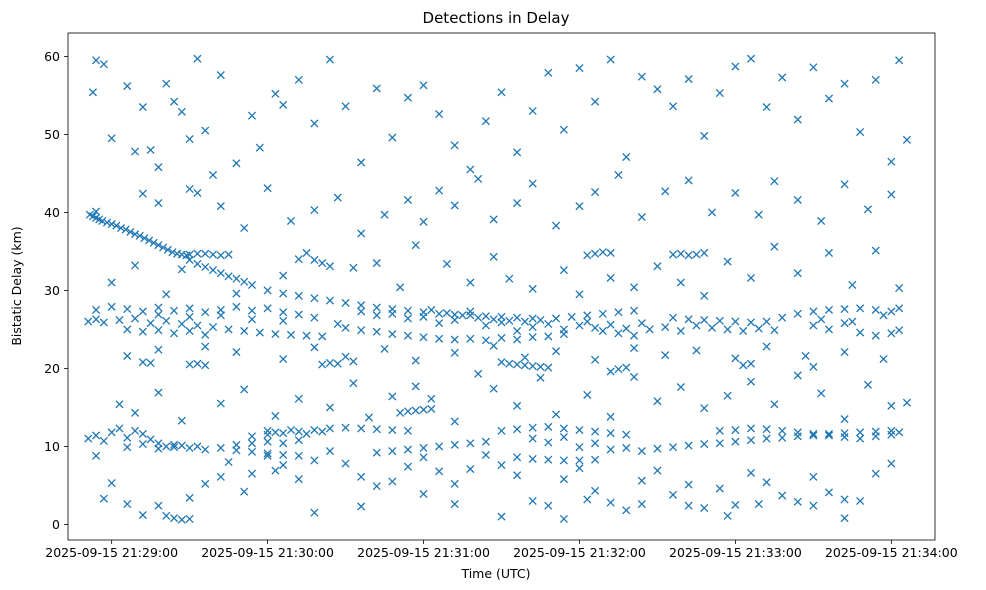  What do you see at coordinates (735, 552) in the screenshot?
I see `x-tick-label: 2025-09-15 21:33:00` at bounding box center [735, 552].